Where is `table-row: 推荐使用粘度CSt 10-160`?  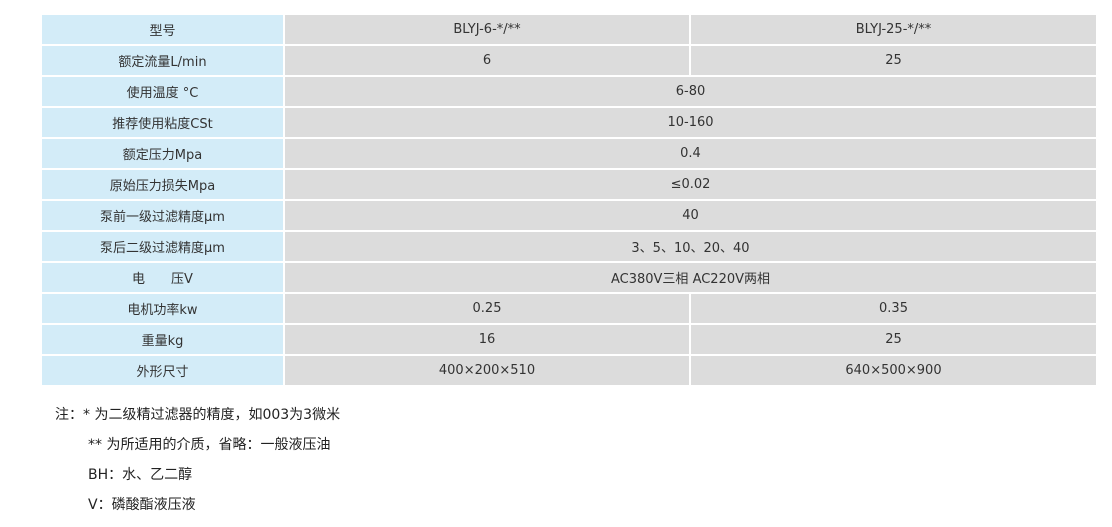 table-row: 推荐使用粘度CSt 10-160 is located at coordinates (569, 122).